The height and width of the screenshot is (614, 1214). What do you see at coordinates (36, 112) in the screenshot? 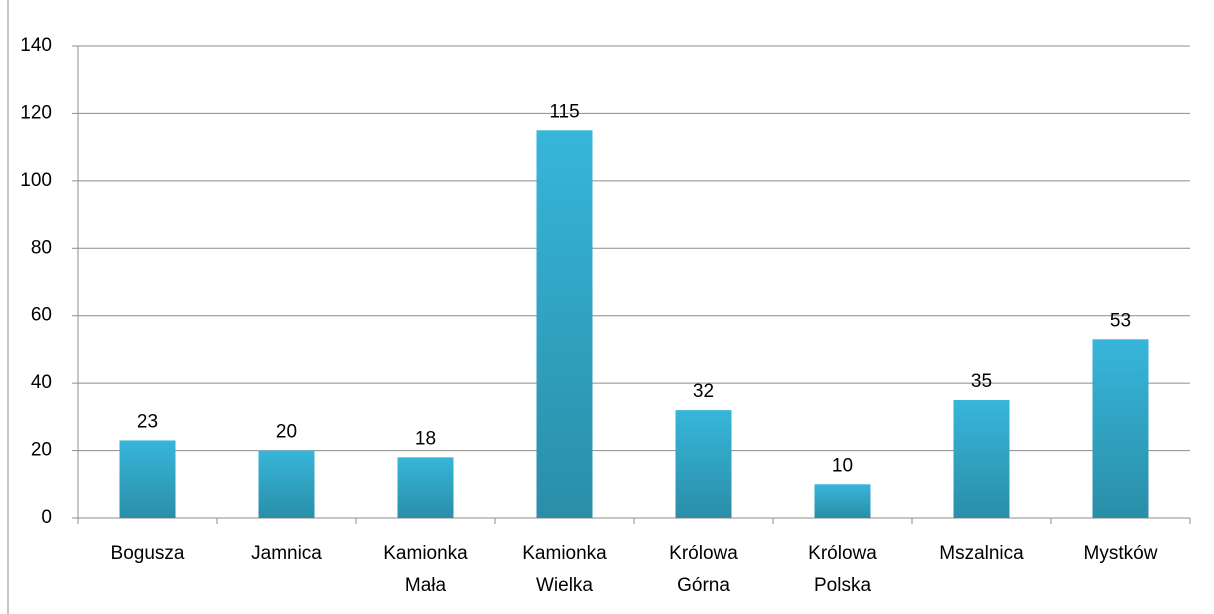
I see `y-tick-label: 120` at bounding box center [36, 112].